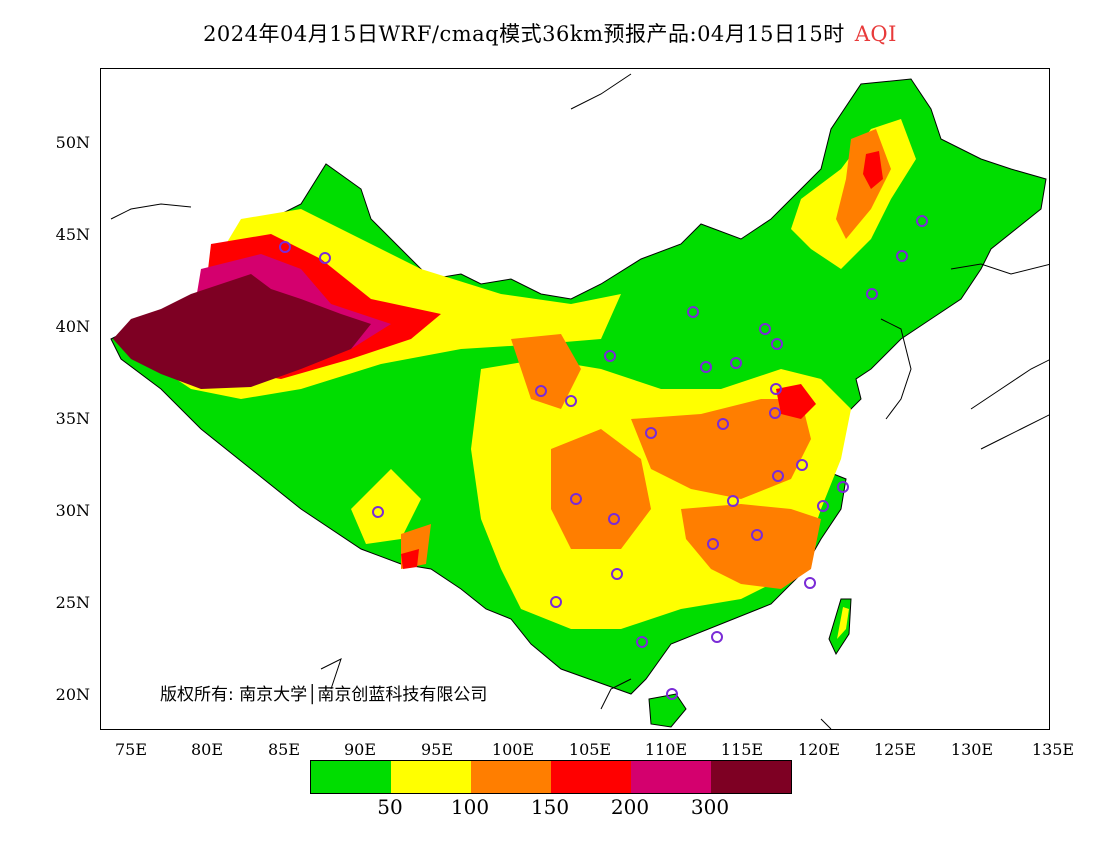 The height and width of the screenshot is (850, 1100). I want to click on x-tick-label: 95E, so click(437, 749).